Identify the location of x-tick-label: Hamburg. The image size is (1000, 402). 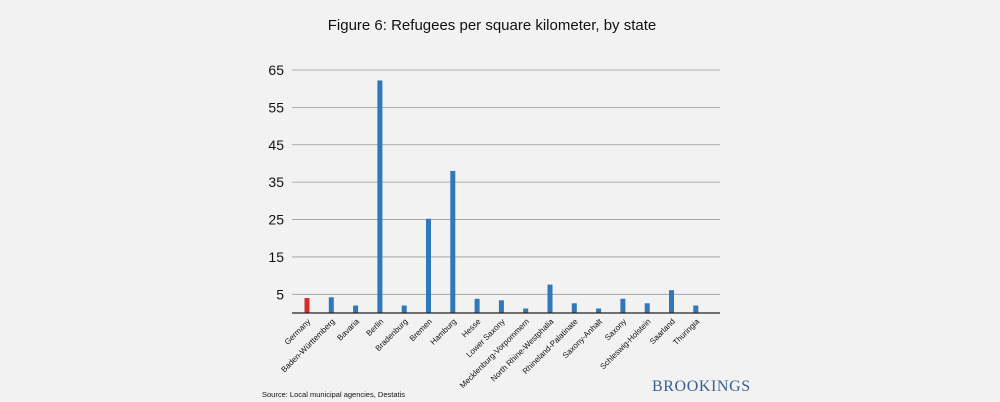
(444, 332).